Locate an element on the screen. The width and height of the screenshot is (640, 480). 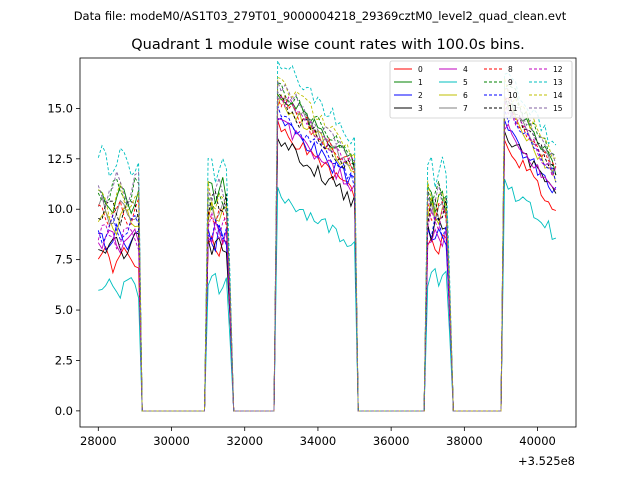
x-axis: 28000 30000 32000 34000 36000 38000 40000 is located at coordinates (318, 437).